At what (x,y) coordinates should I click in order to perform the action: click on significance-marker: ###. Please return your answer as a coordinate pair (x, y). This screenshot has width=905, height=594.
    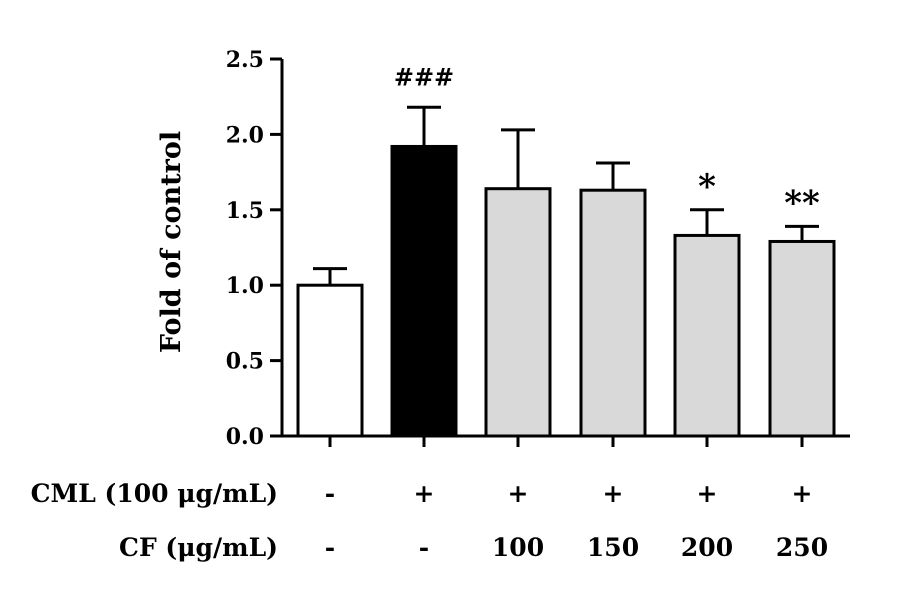
    Looking at the image, I should click on (424, 76).